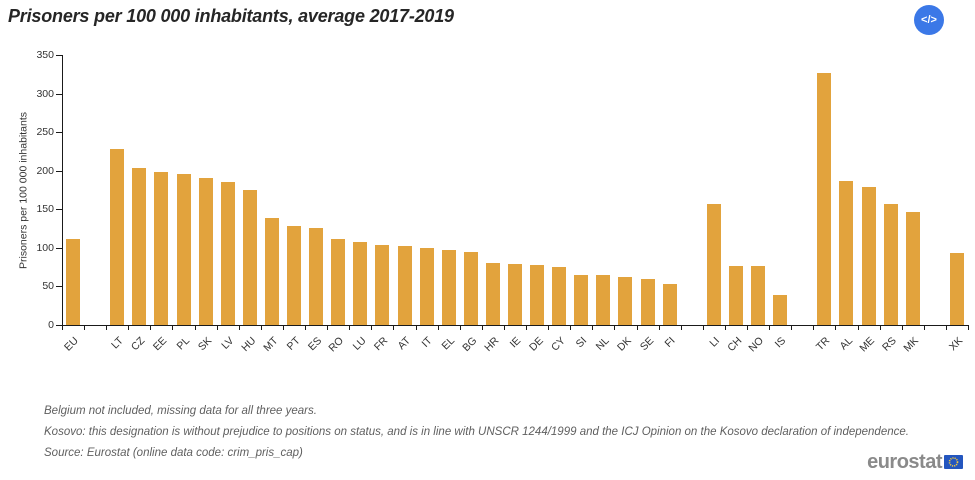 This screenshot has height=480, width=975. What do you see at coordinates (448, 343) in the screenshot?
I see `x-axis-label-EL: EL` at bounding box center [448, 343].